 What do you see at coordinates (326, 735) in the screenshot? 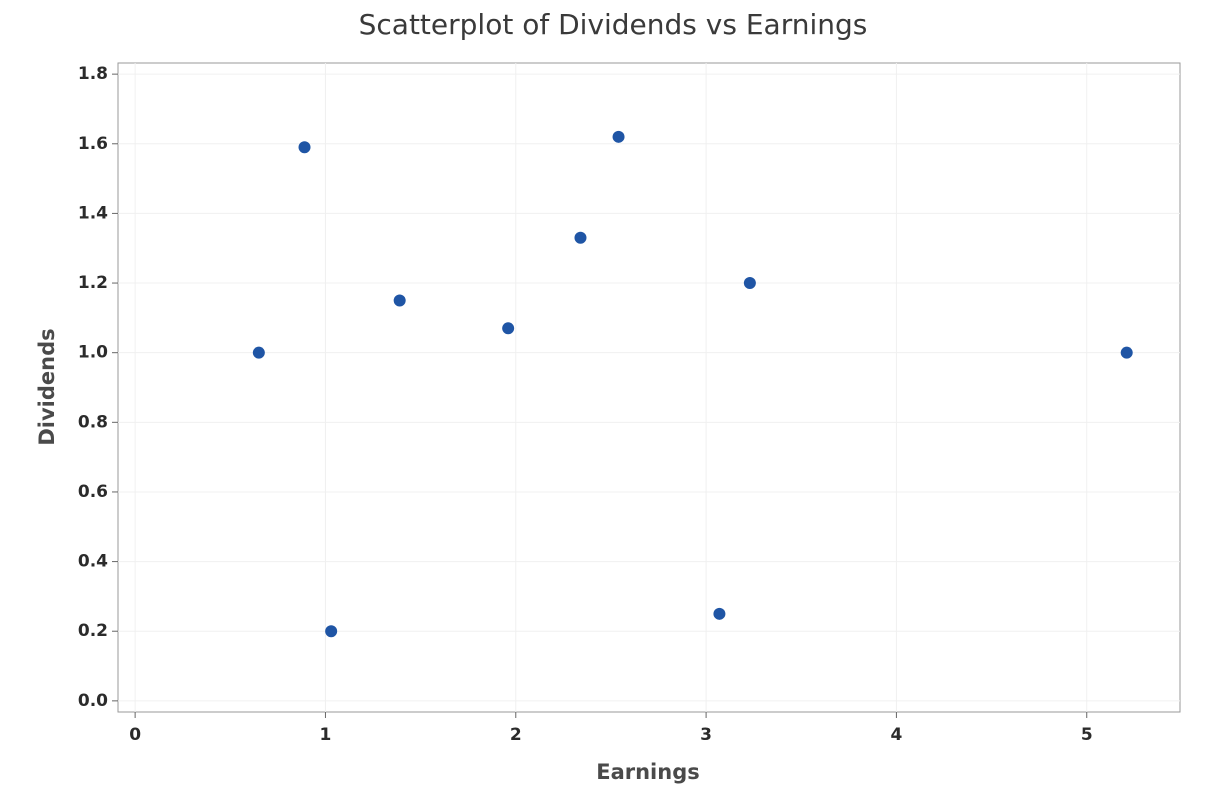
I see `x-tick-label: 1` at bounding box center [326, 735].